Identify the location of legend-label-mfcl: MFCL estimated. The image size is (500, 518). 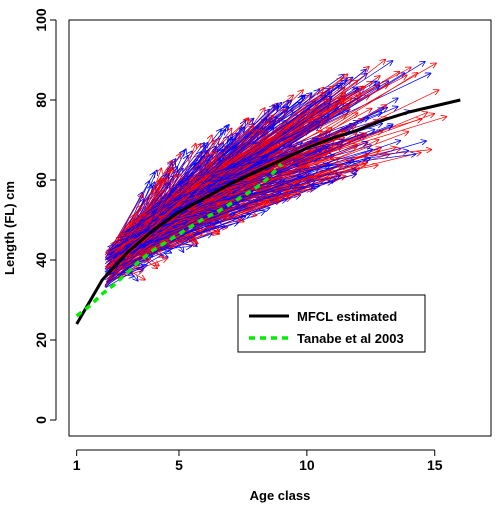
(347, 316).